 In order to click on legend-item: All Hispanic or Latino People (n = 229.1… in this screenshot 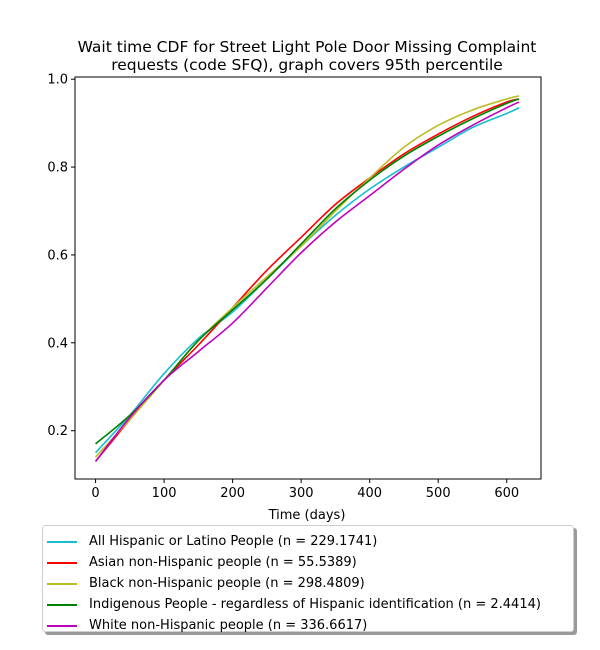, I will do `click(210, 541)`.